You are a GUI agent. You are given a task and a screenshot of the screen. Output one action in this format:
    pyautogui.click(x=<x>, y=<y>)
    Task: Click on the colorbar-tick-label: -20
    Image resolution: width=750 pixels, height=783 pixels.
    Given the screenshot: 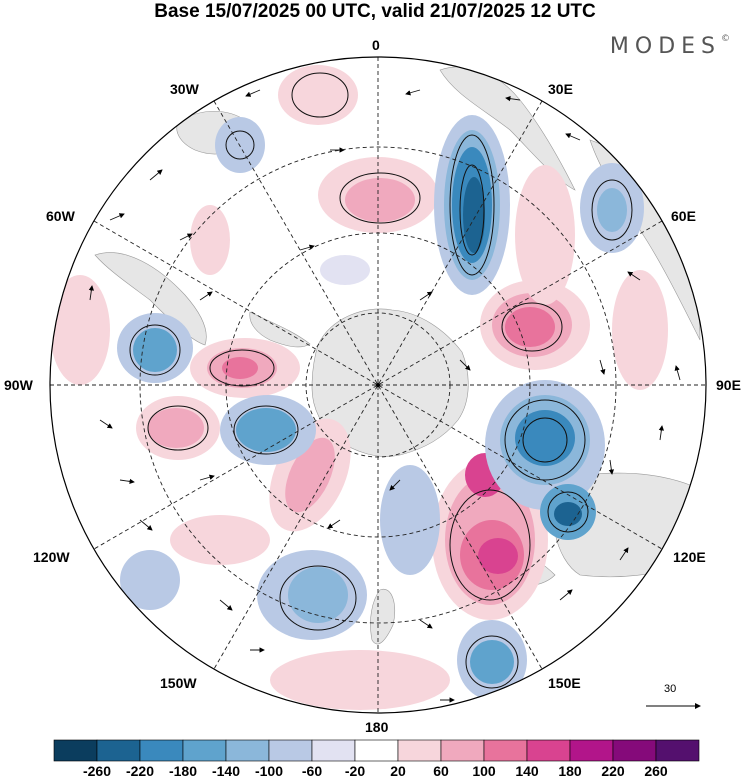 What is the action you would take?
    pyautogui.click(x=355, y=771)
    